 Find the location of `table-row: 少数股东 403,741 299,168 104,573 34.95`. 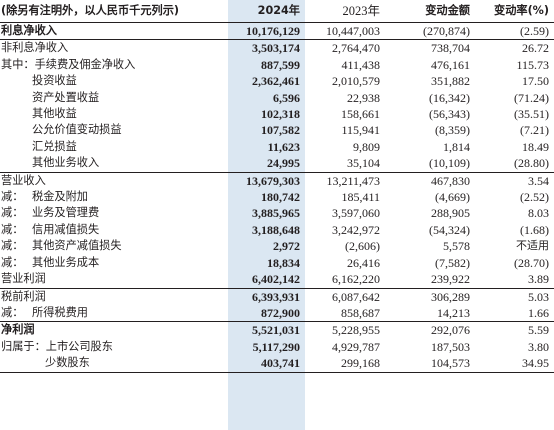

table-row: 少数股东 403,741 299,168 104,573 34.95 is located at coordinates (277, 364).